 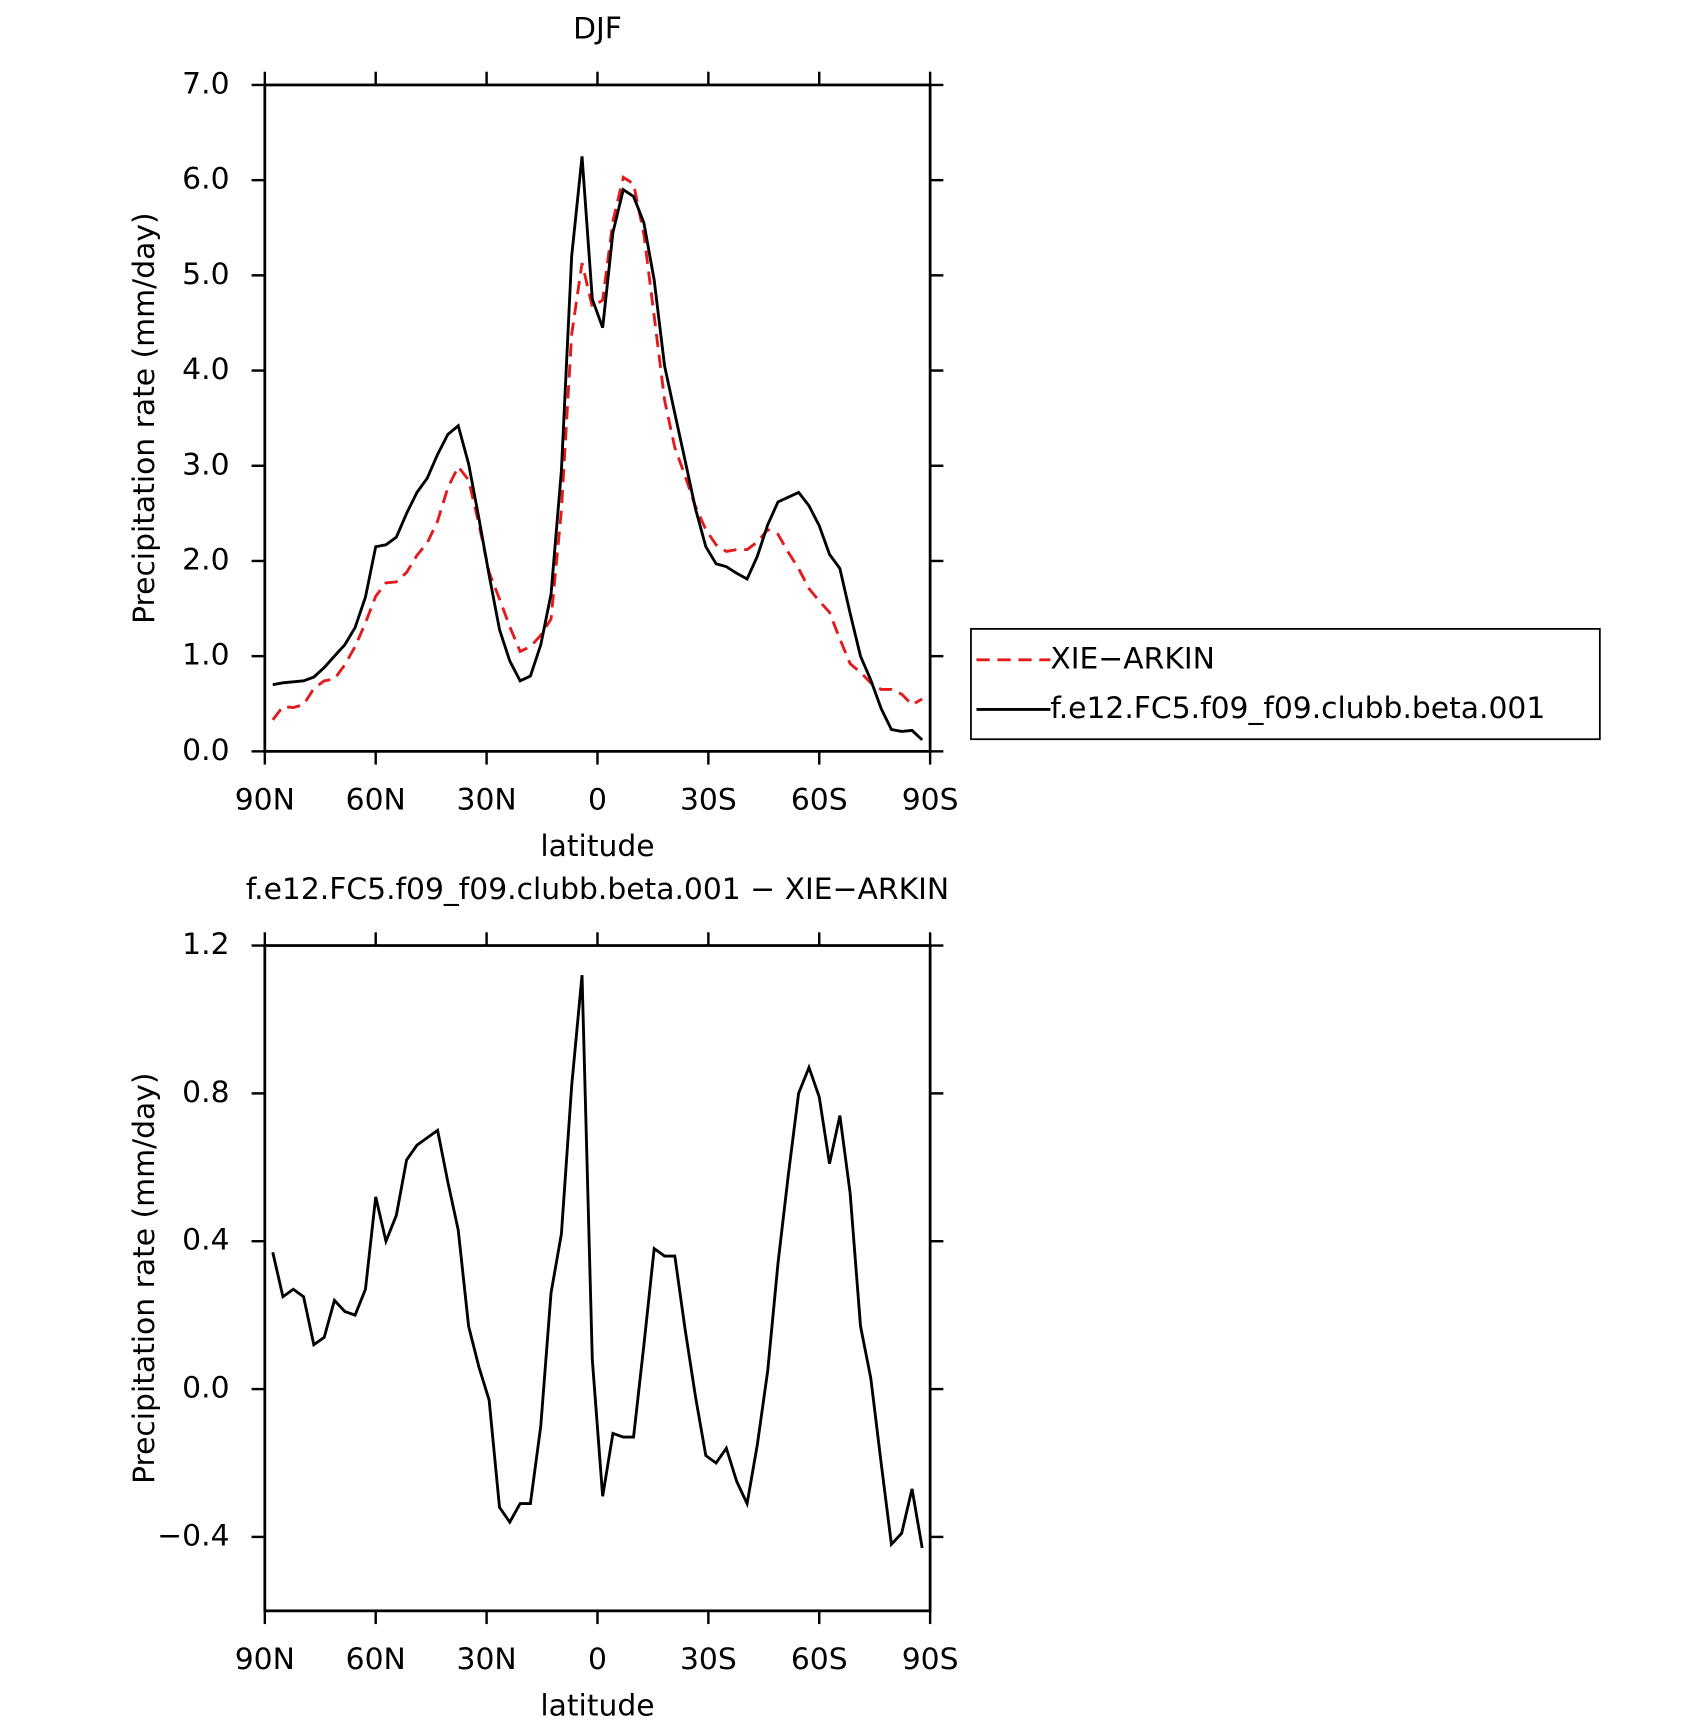 I want to click on y-tick-label: 1.2, so click(x=205, y=944).